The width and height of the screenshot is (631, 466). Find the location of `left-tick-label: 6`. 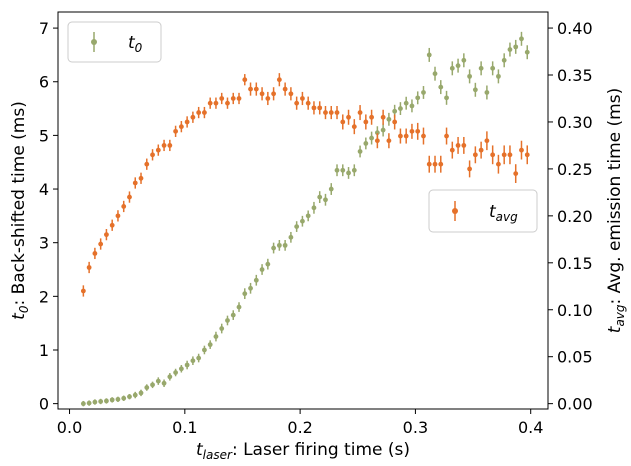

left-tick-label: 6 is located at coordinates (44, 82).